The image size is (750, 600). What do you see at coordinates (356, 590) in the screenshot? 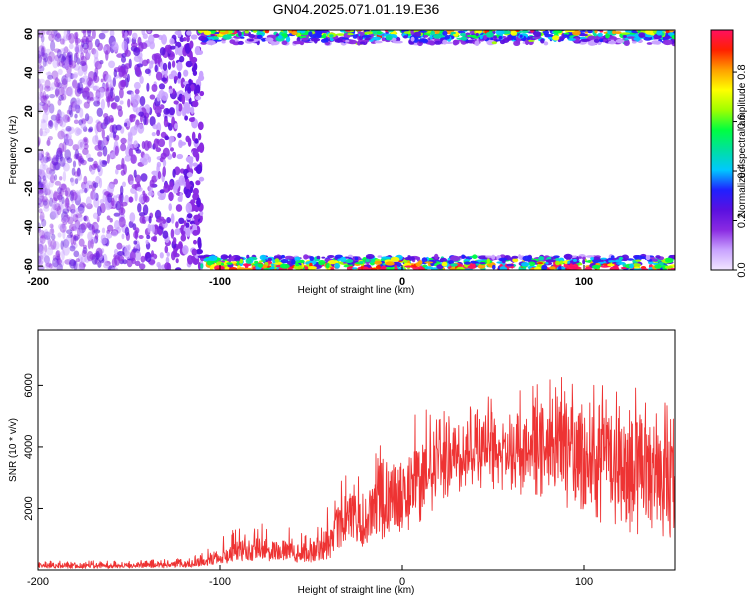
I see `snr-x-axis-label: Height of straight line (km)` at bounding box center [356, 590].